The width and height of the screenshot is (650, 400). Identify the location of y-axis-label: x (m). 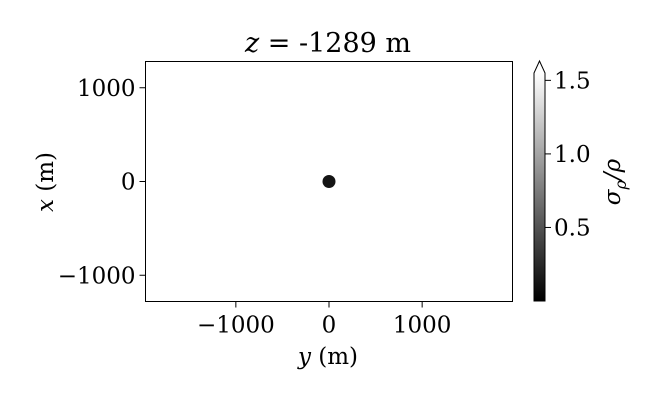
(46, 182).